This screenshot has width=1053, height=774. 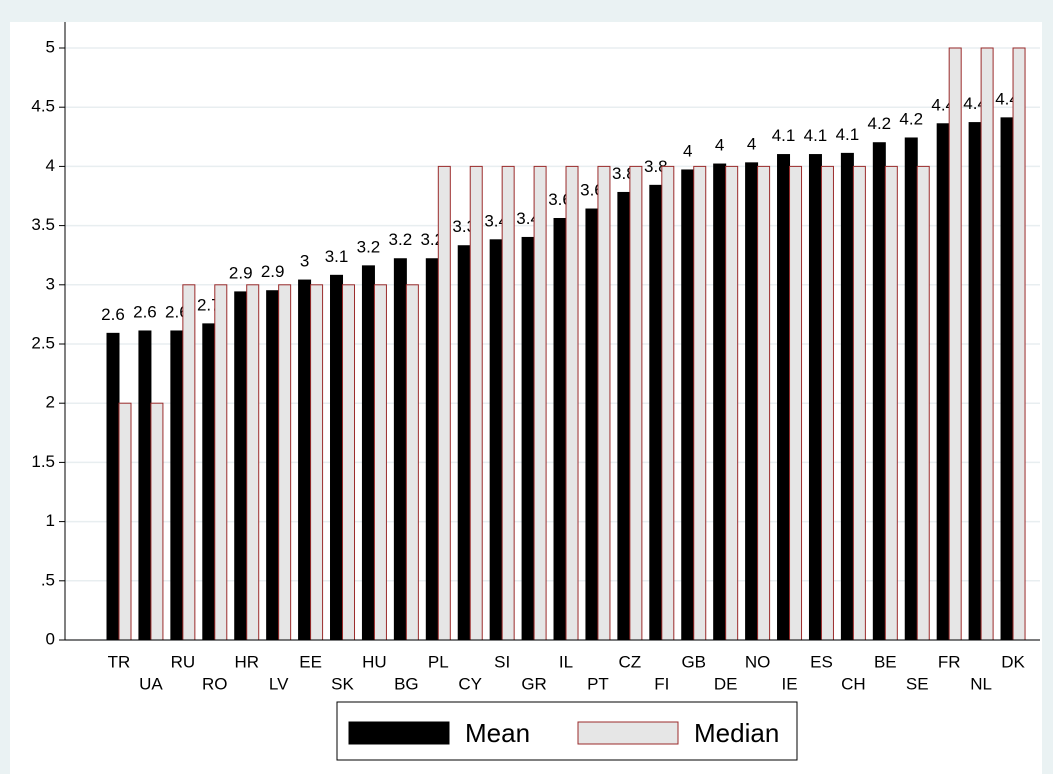 What do you see at coordinates (917, 683) in the screenshot?
I see `x-tick-label: SE` at bounding box center [917, 683].